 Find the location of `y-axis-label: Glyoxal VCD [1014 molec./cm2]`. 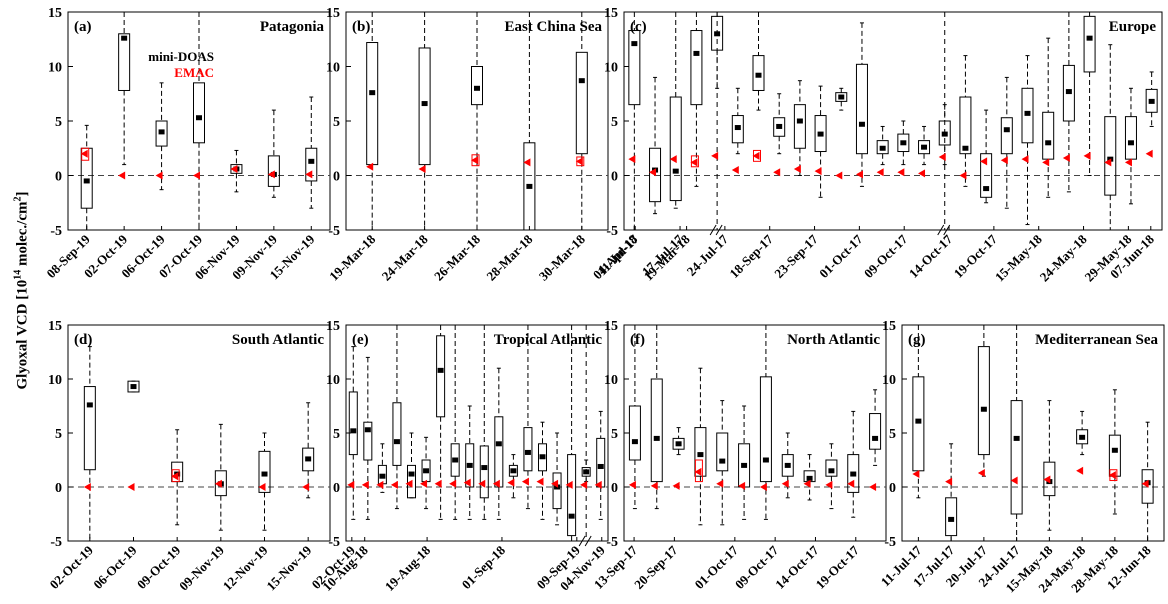

y-axis-label: Glyoxal VCD [1014 molec./cm2] is located at coordinates (22, 291).